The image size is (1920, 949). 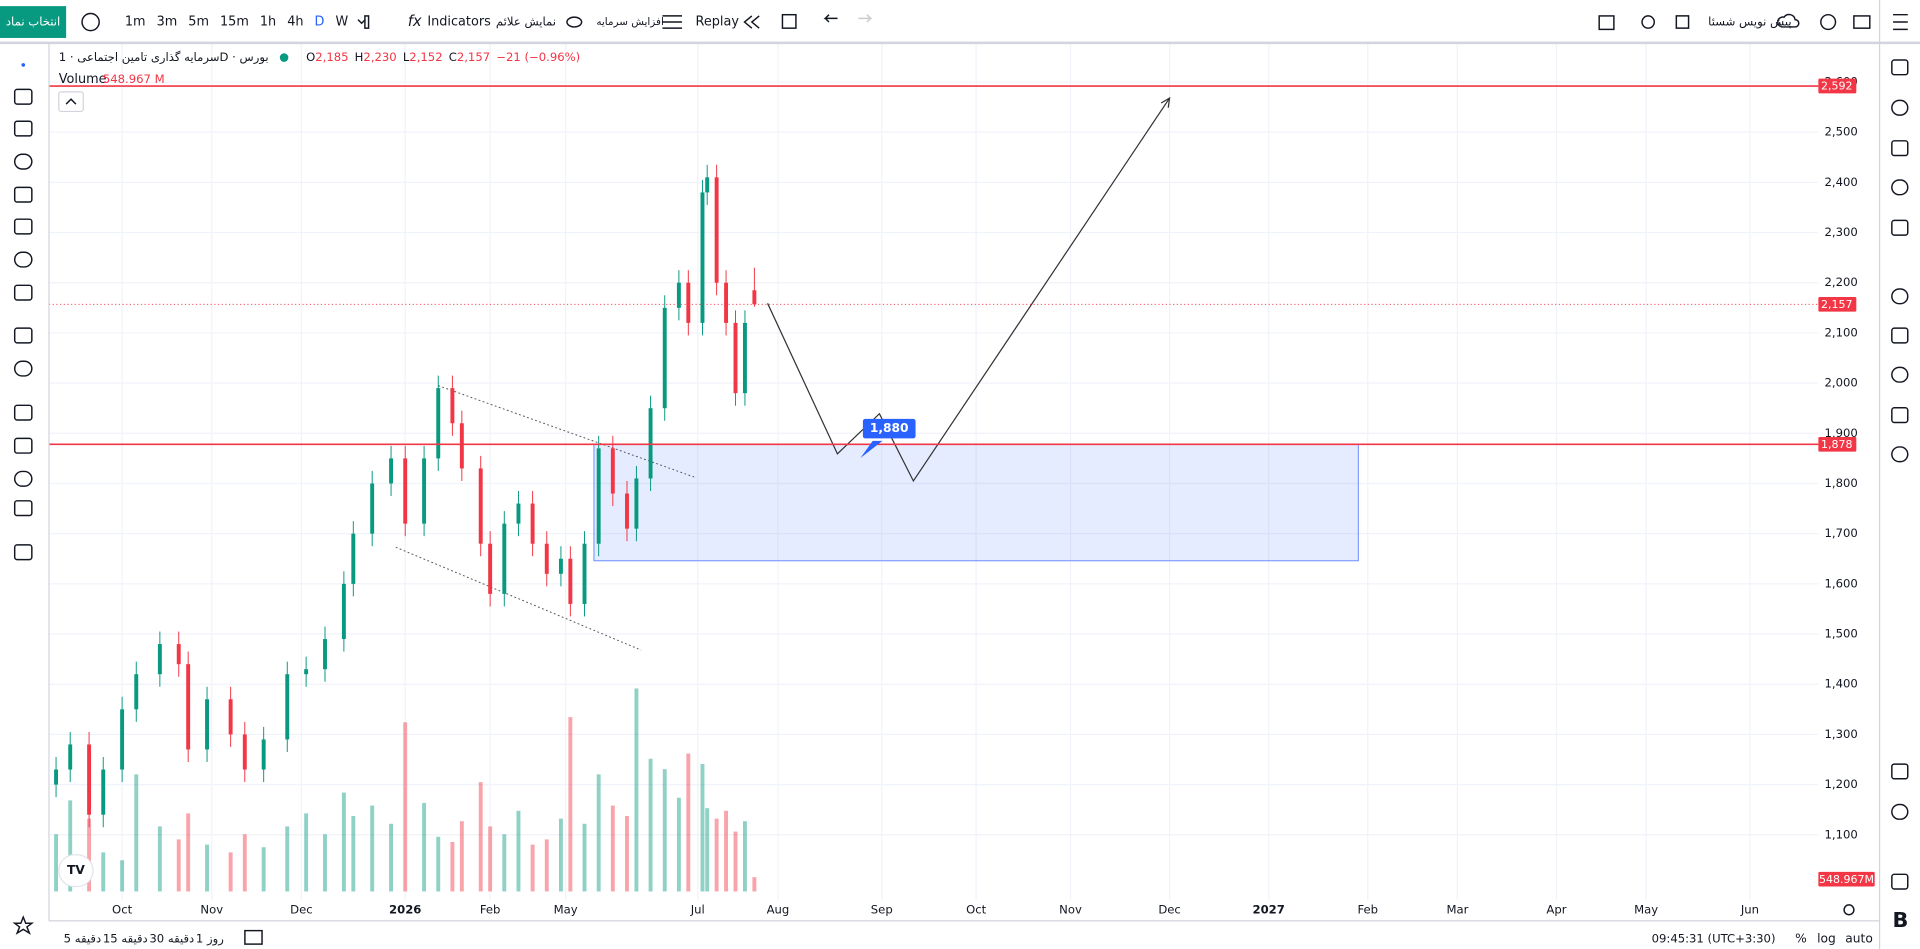 I want to click on collapse-button, so click(x=71, y=102).